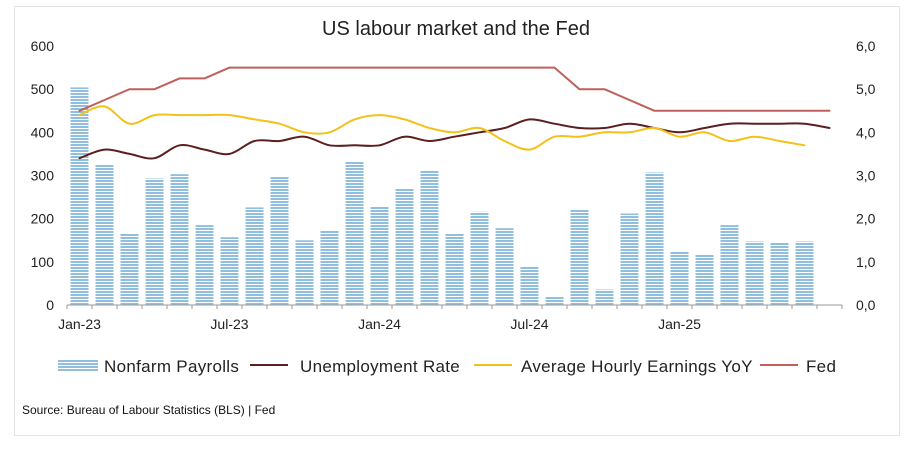  What do you see at coordinates (866, 219) in the screenshot?
I see `y-right-tick-label: 2,0` at bounding box center [866, 219].